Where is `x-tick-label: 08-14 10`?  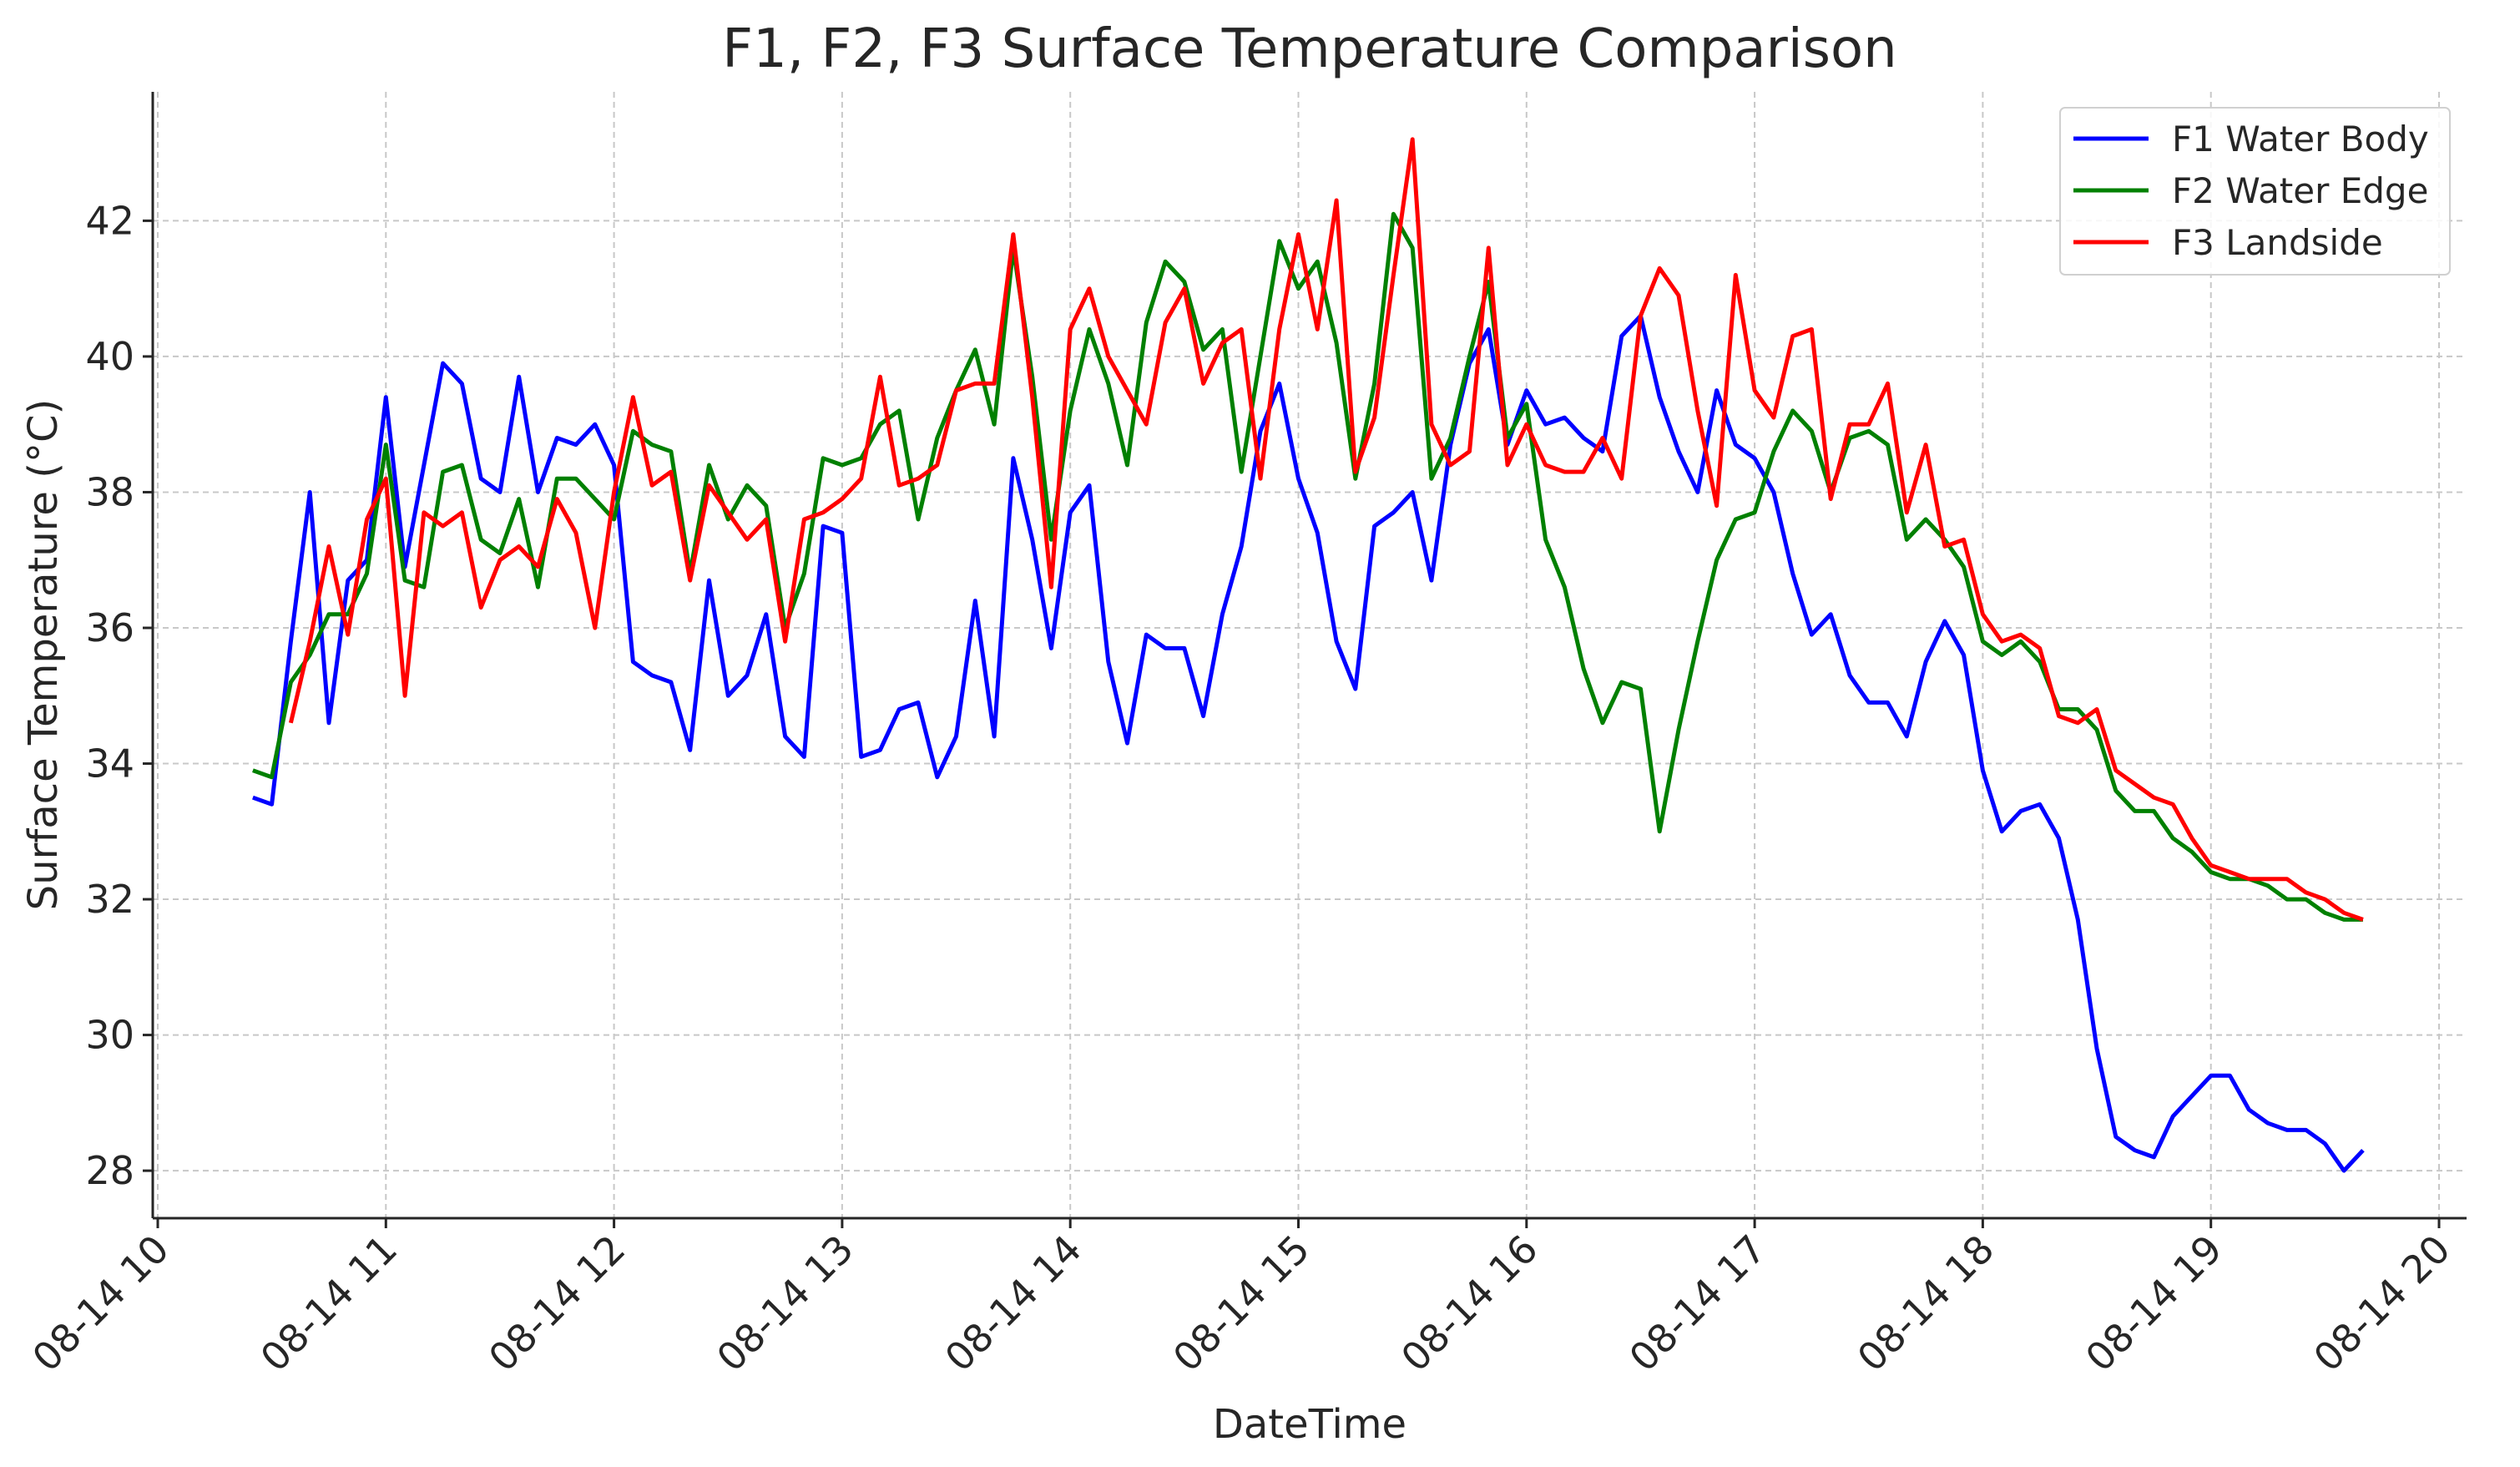 x-tick-label: 08-14 10 is located at coordinates (100, 1303).